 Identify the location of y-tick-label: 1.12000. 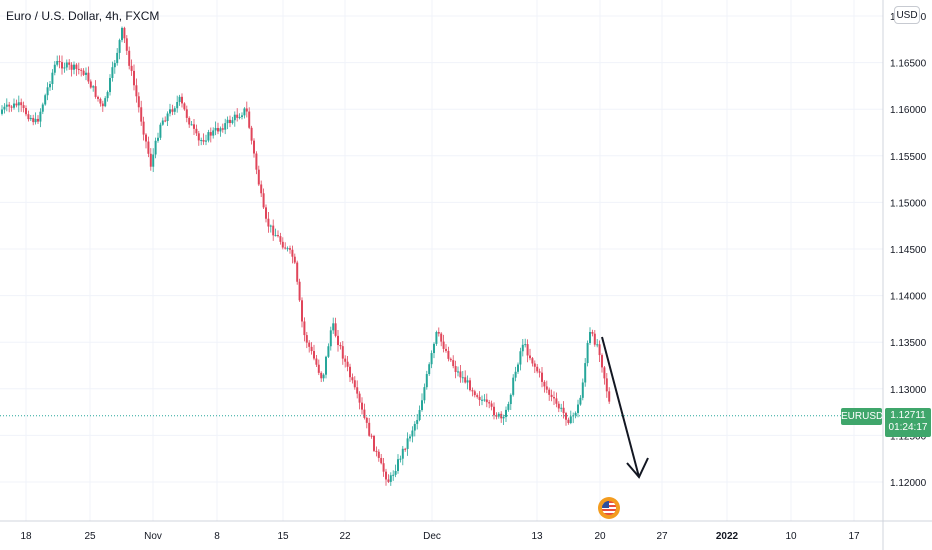
(908, 483).